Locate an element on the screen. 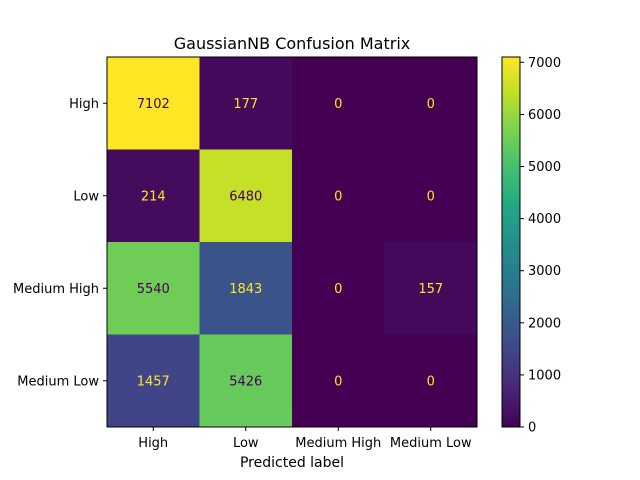 The image size is (640, 480). y-tick-label: Medium Low is located at coordinates (58, 381).